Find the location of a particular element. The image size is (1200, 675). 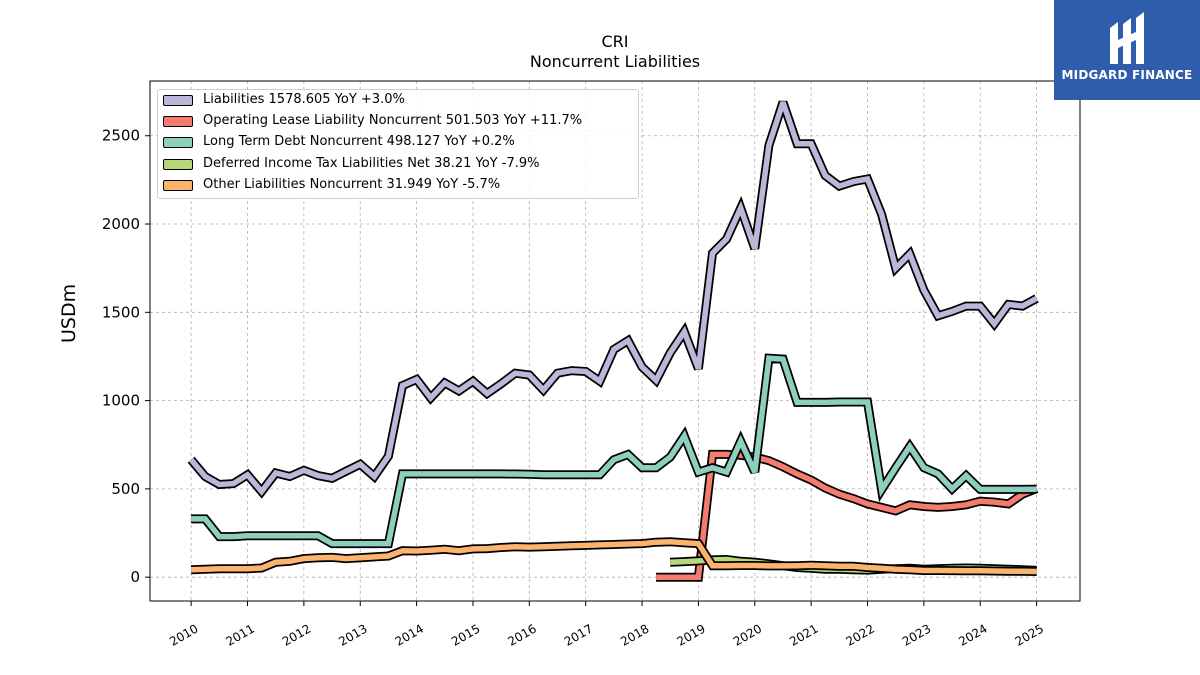

x-tick-label: 2023 is located at coordinates (916, 634).